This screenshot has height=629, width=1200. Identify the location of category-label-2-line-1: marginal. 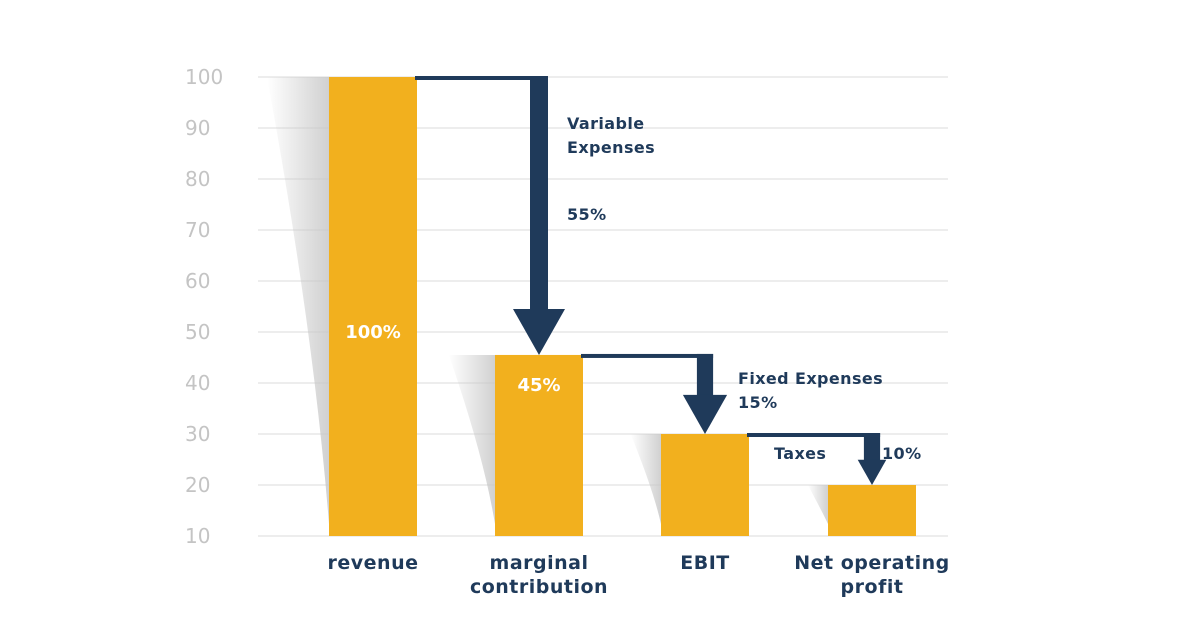
(539, 563).